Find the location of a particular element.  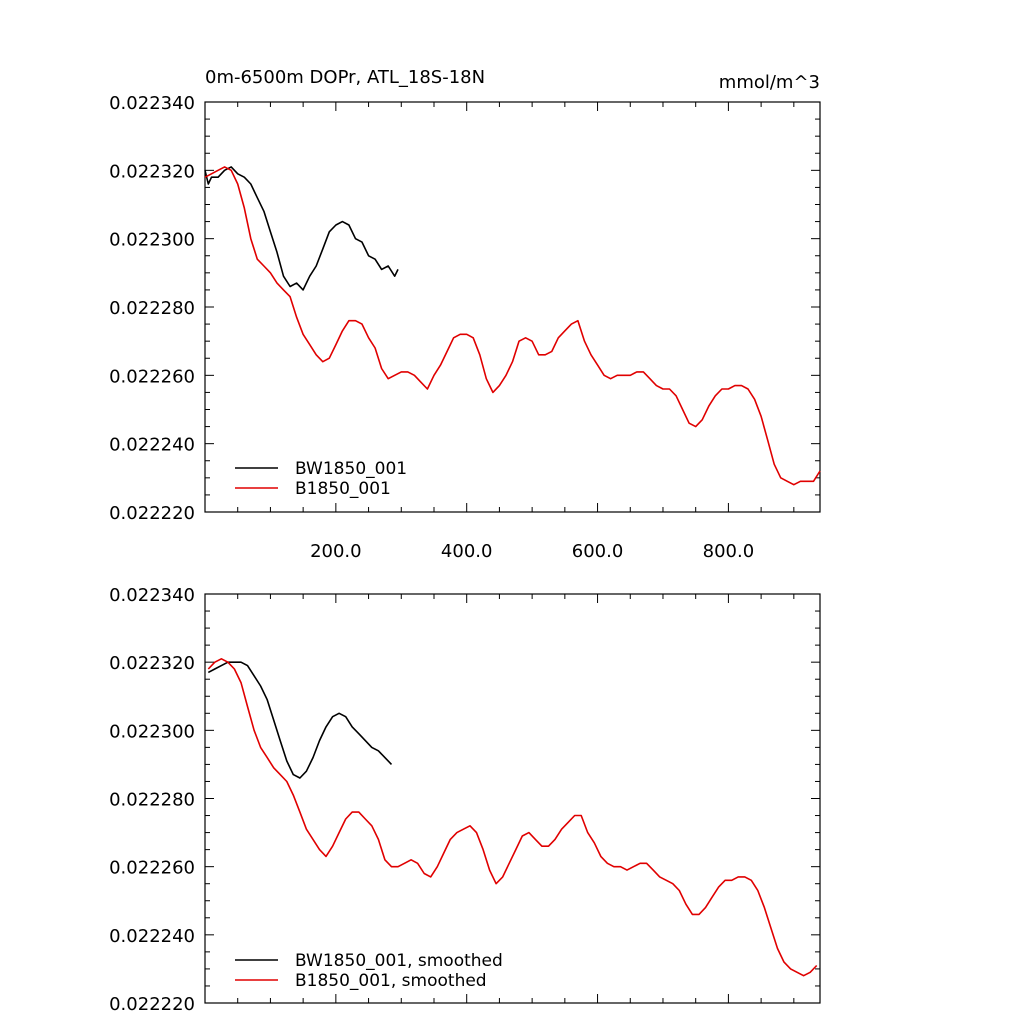

legend-label: BW1850_001 is located at coordinates (351, 469).